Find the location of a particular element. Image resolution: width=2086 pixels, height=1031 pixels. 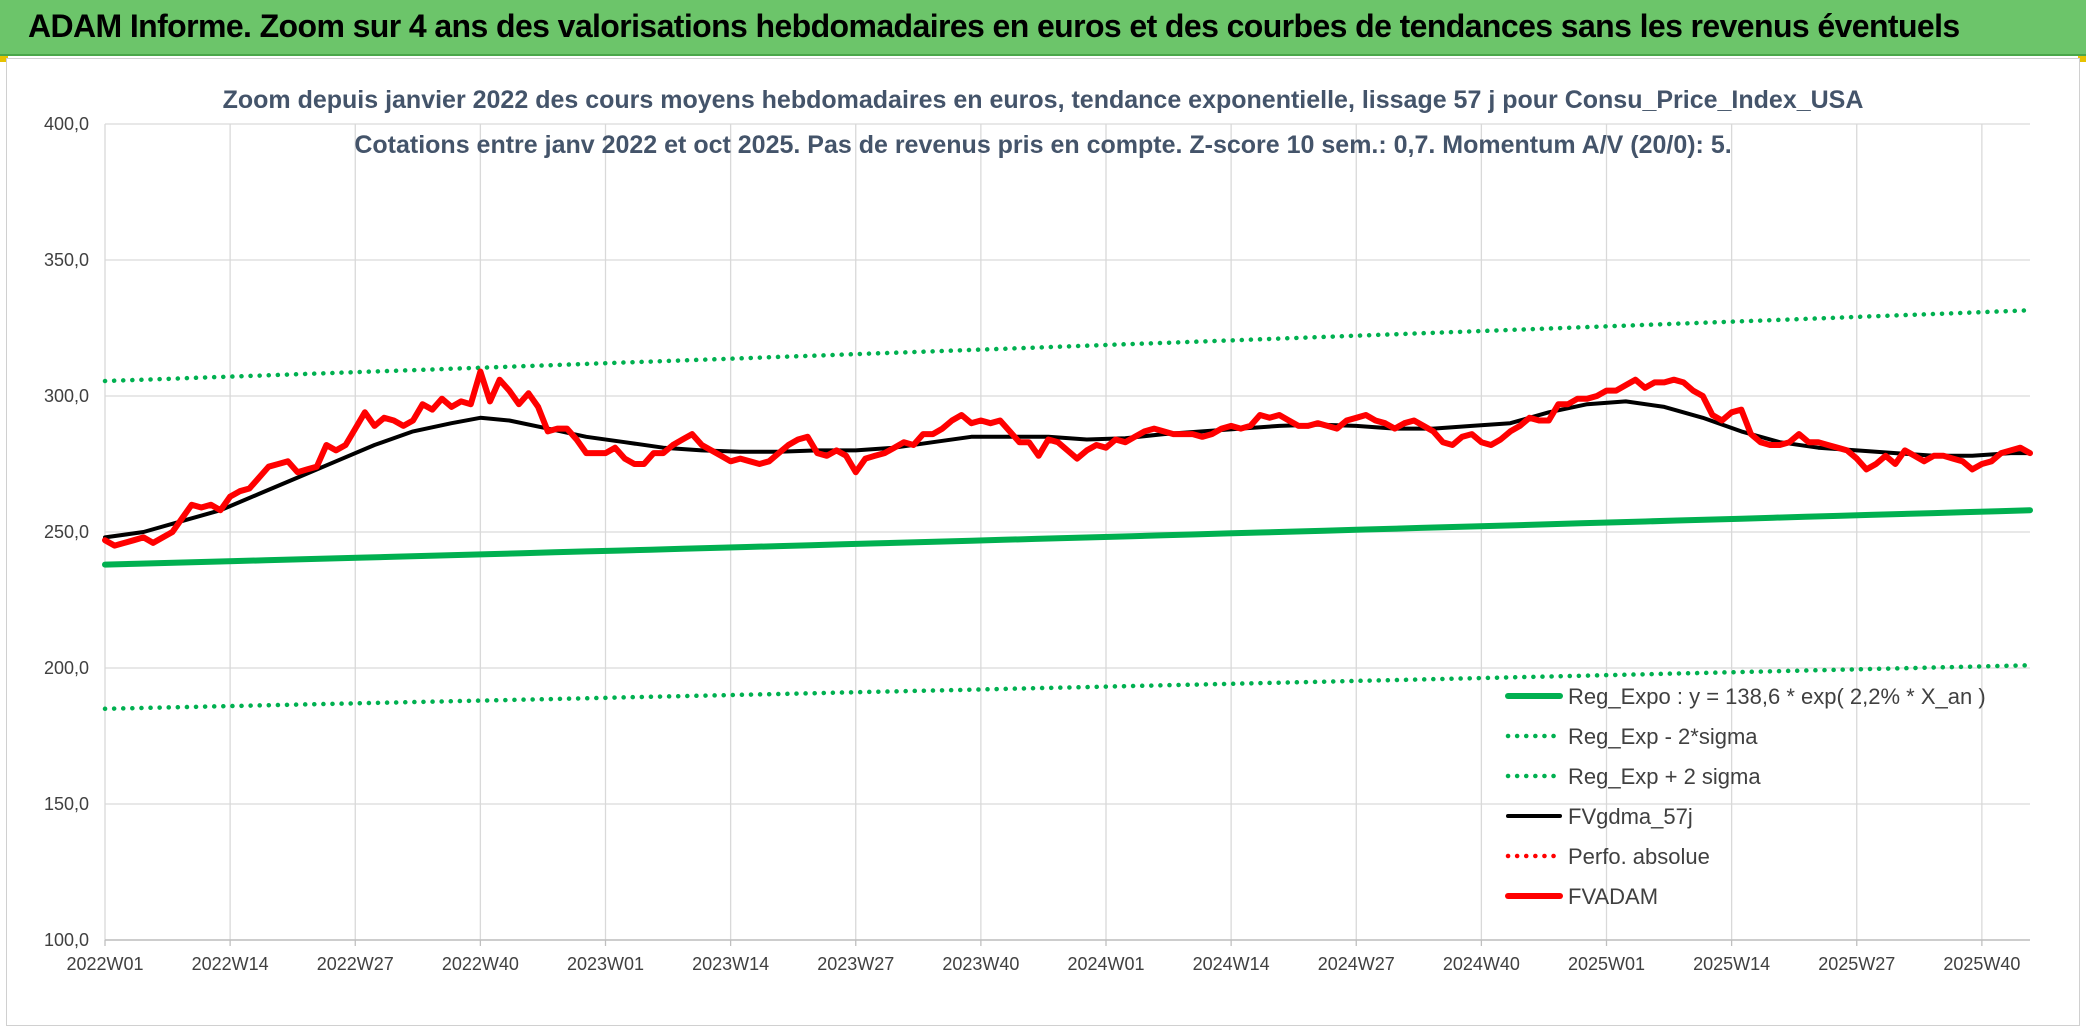

x-tick-label: 2023W40 is located at coordinates (980, 964).